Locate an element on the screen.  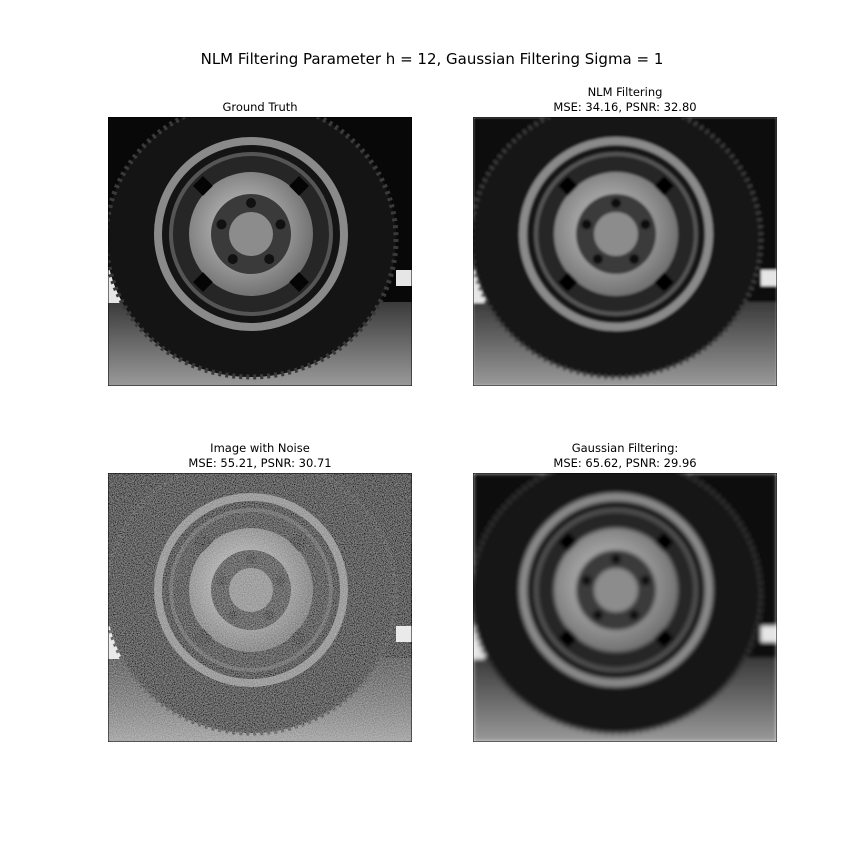
panel-title: MSE: 65.62, PSNR: 29.96 is located at coordinates (624, 463).